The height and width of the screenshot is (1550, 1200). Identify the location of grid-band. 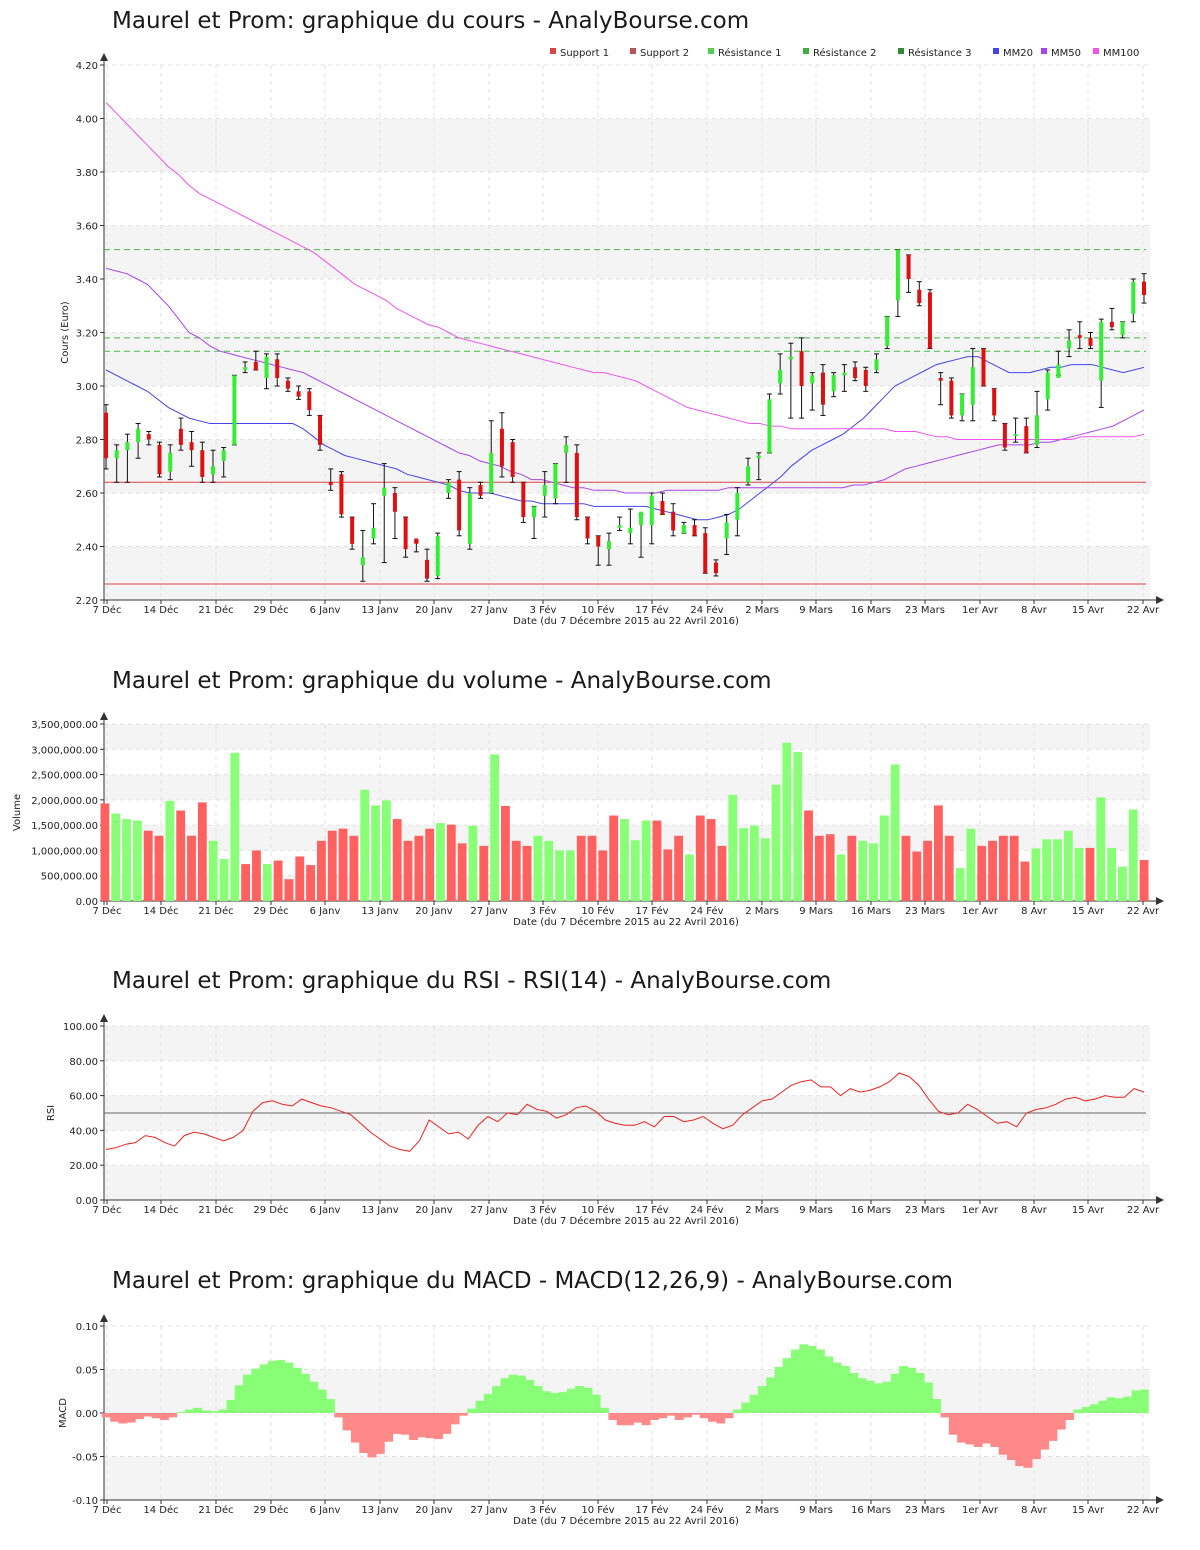
(627, 573).